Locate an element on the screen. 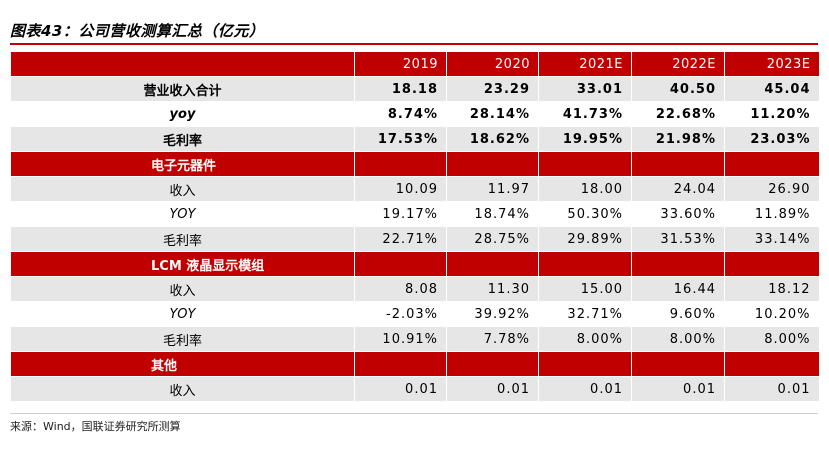 Image resolution: width=829 pixels, height=454 pixels. table-cell: 19.95% is located at coordinates (585, 139).